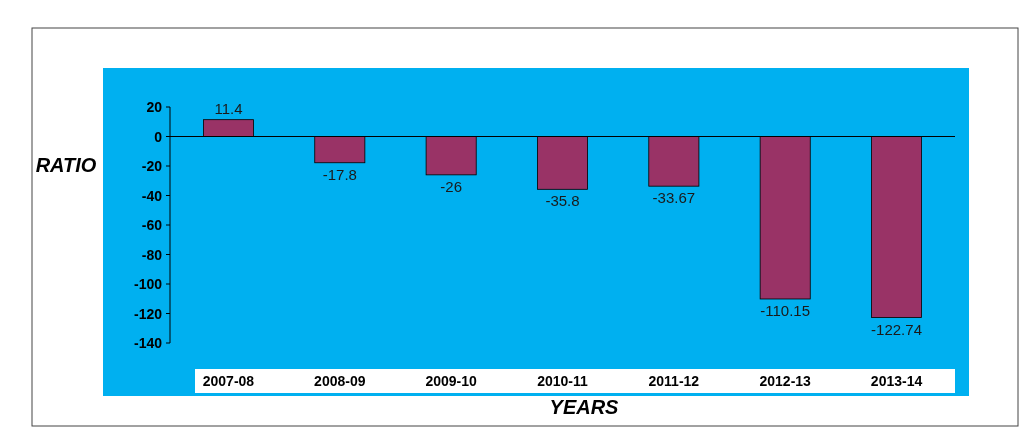 This screenshot has height=427, width=1024. Describe the element at coordinates (584, 407) in the screenshot. I see `x-axis-title: YEARS` at that location.